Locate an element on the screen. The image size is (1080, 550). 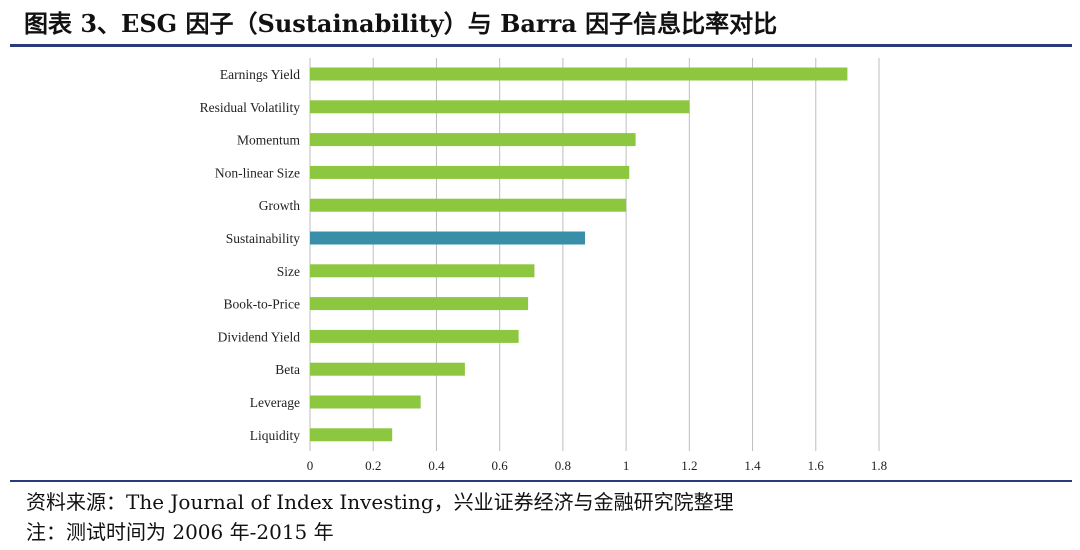
title-divider is located at coordinates (541, 45).